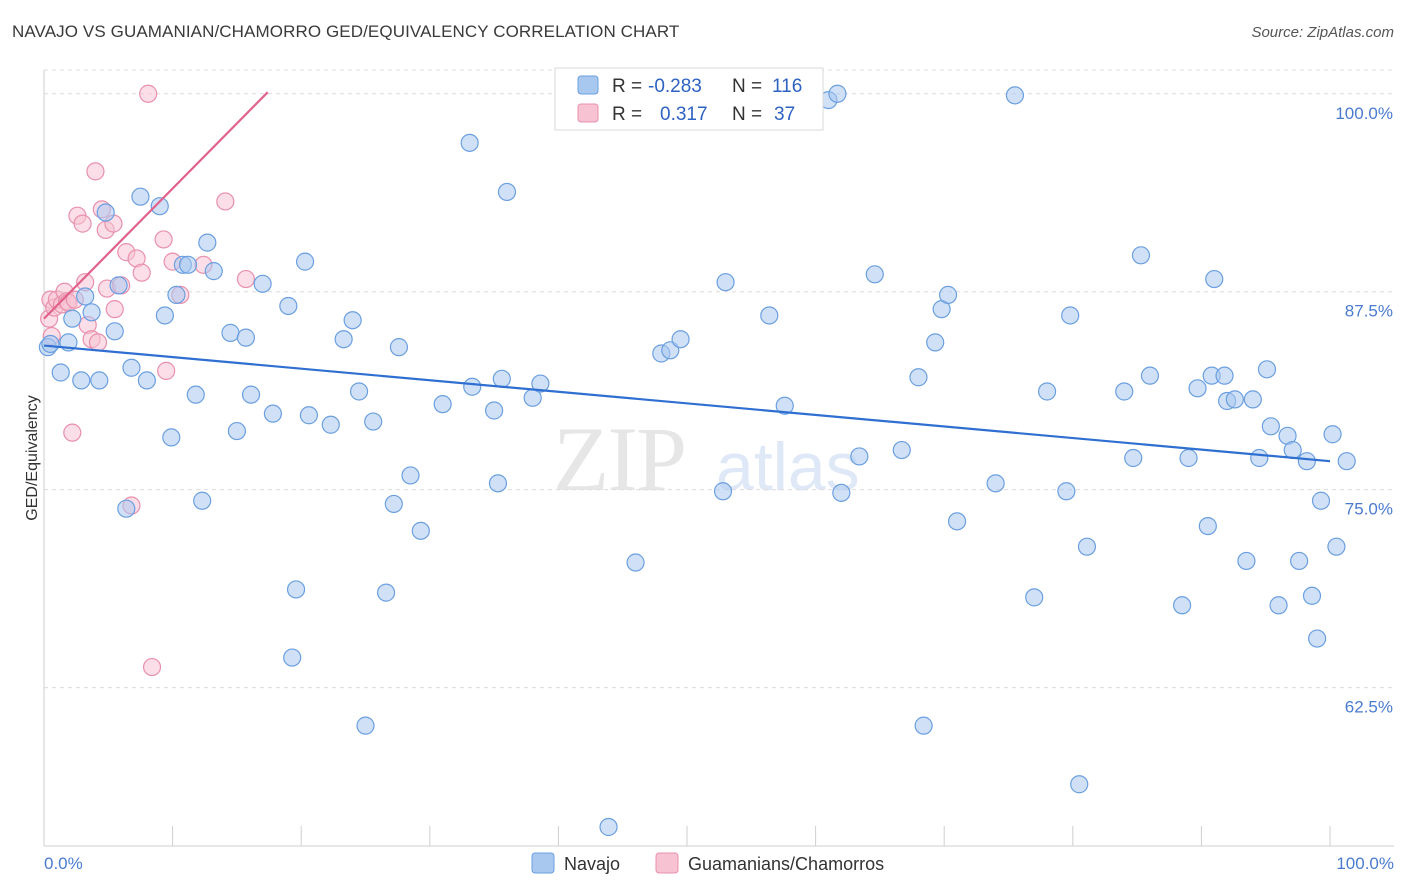 The width and height of the screenshot is (1406, 892). What do you see at coordinates (627, 86) in the screenshot?
I see `legend-navajo-r-label: R =` at bounding box center [627, 86].